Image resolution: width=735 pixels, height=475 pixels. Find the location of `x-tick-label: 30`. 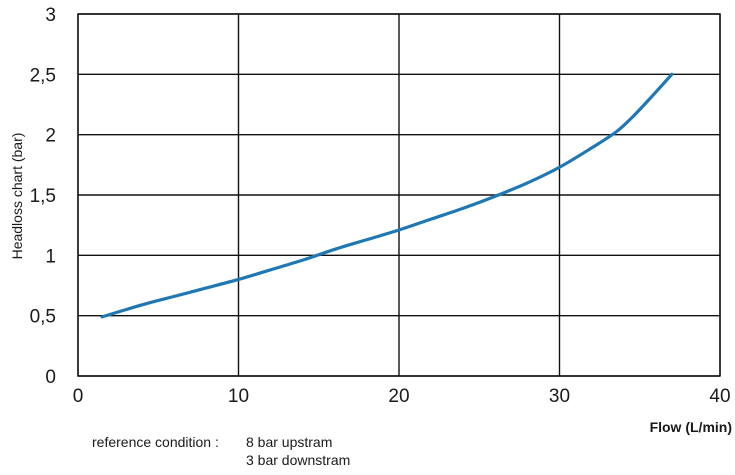

x-tick-label: 30 is located at coordinates (559, 396).